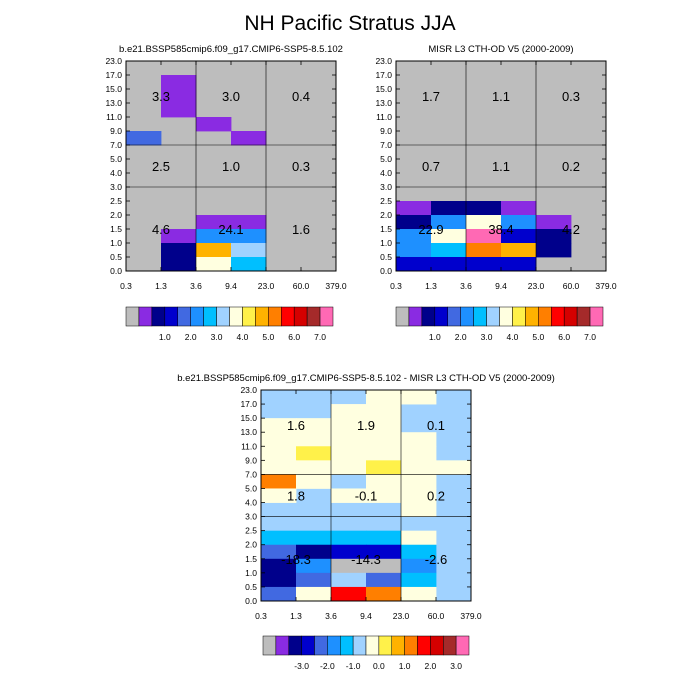 Image resolution: width=700 pixels, height=700 pixels. What do you see at coordinates (243, 337) in the screenshot?
I see `colorbar-label: 4.0` at bounding box center [243, 337].